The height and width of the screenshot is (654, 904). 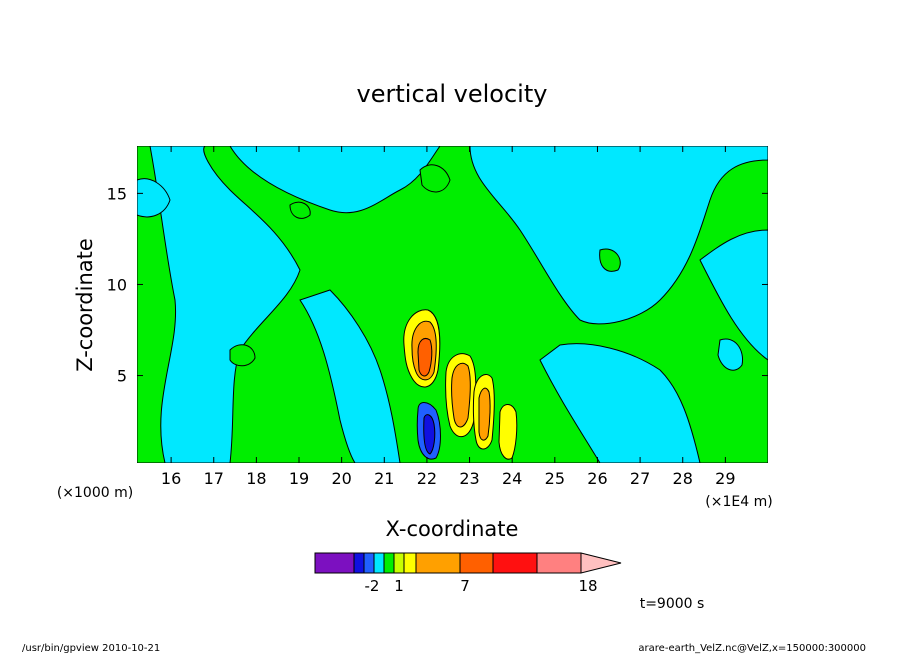 What do you see at coordinates (555, 478) in the screenshot?
I see `x-tick-label: 25` at bounding box center [555, 478].